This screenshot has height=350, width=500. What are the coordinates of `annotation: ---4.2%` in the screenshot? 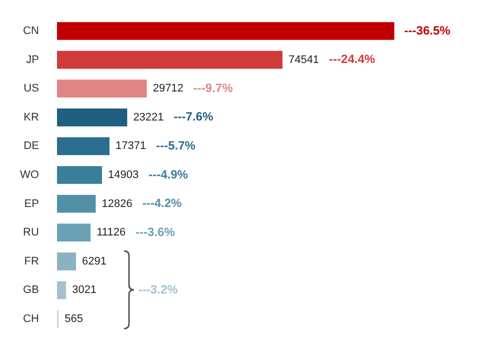 It's located at (162, 203).